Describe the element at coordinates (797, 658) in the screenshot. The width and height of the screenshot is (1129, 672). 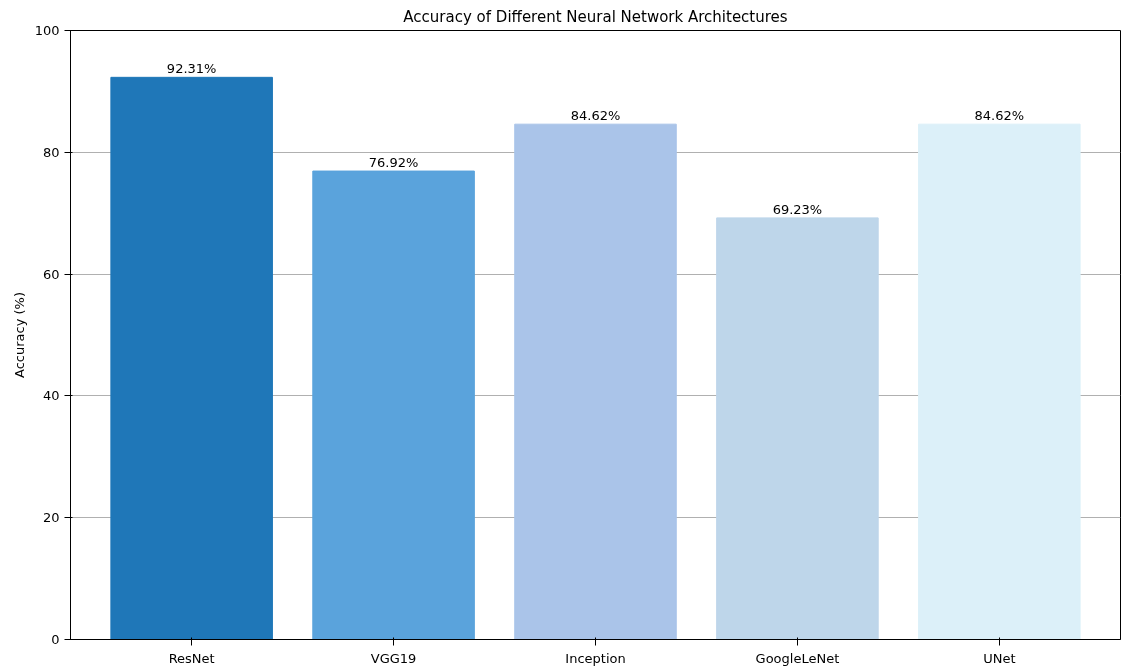
I see `x-tick-label: GoogleLeNet` at that location.